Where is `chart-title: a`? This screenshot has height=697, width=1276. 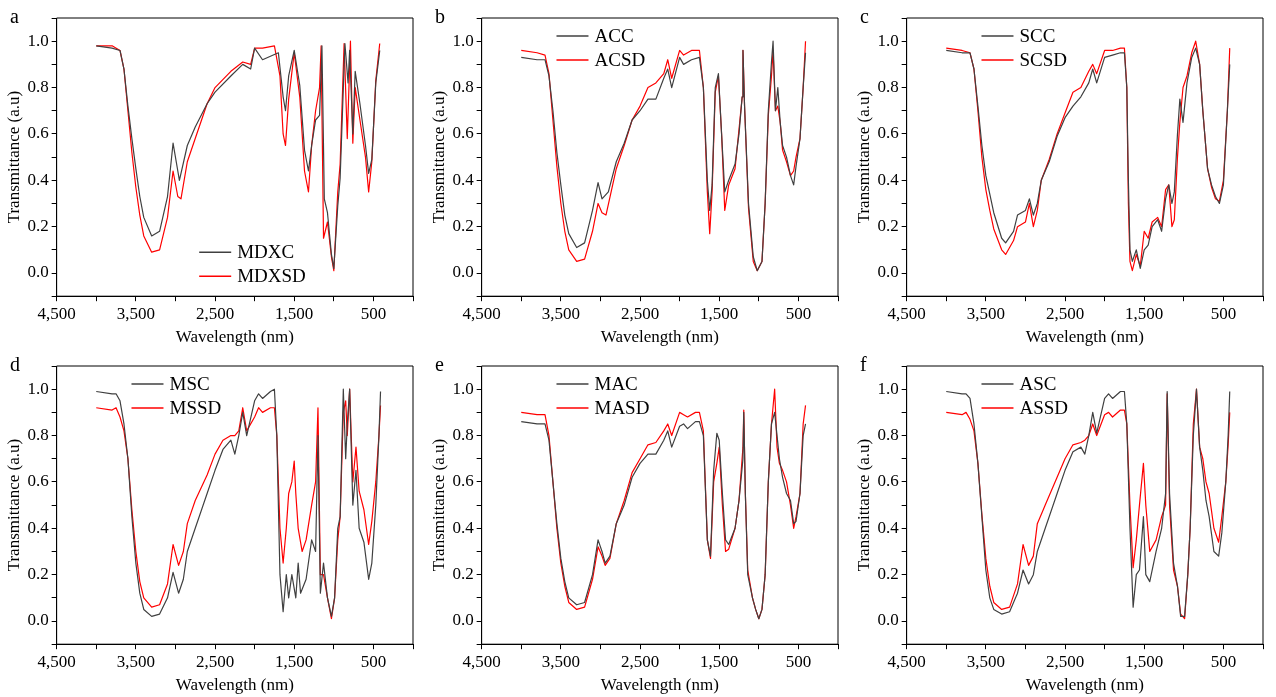 chart-title: a is located at coordinates (14, 16).